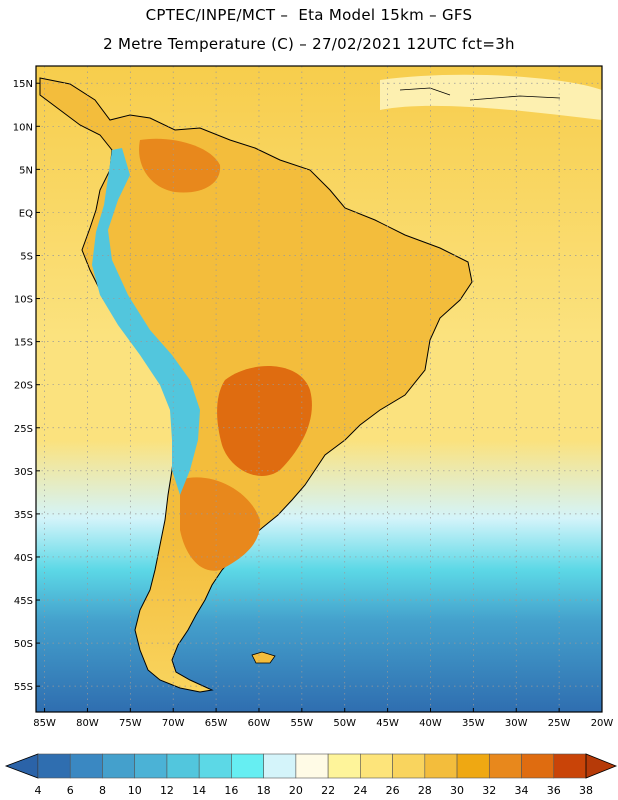 This screenshot has height=800, width=618. Describe the element at coordinates (23, 472) in the screenshot. I see `lat-label-30s: 30S` at that location.